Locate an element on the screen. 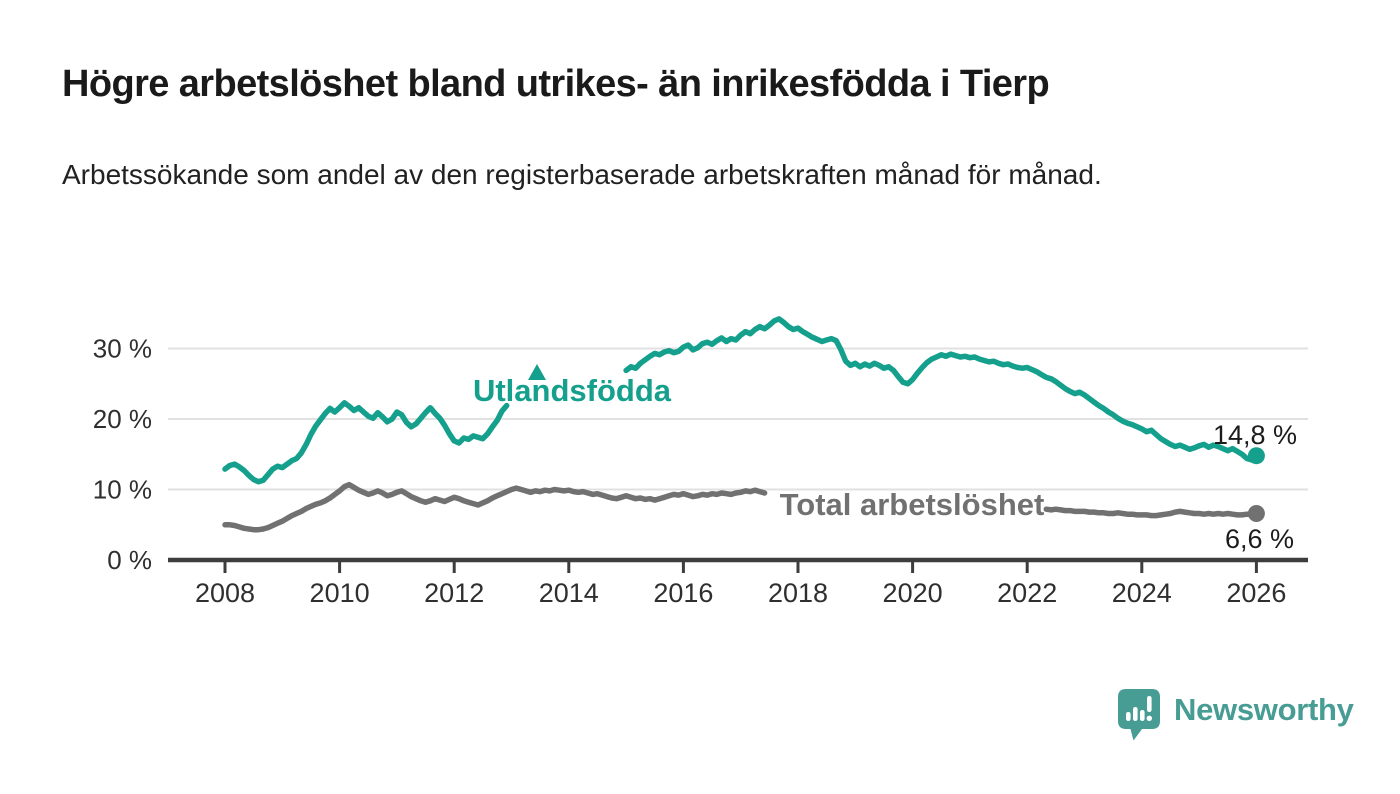 This screenshot has height=794, width=1400. value-label-utlandsfodda: 14,8 % is located at coordinates (1255, 435).